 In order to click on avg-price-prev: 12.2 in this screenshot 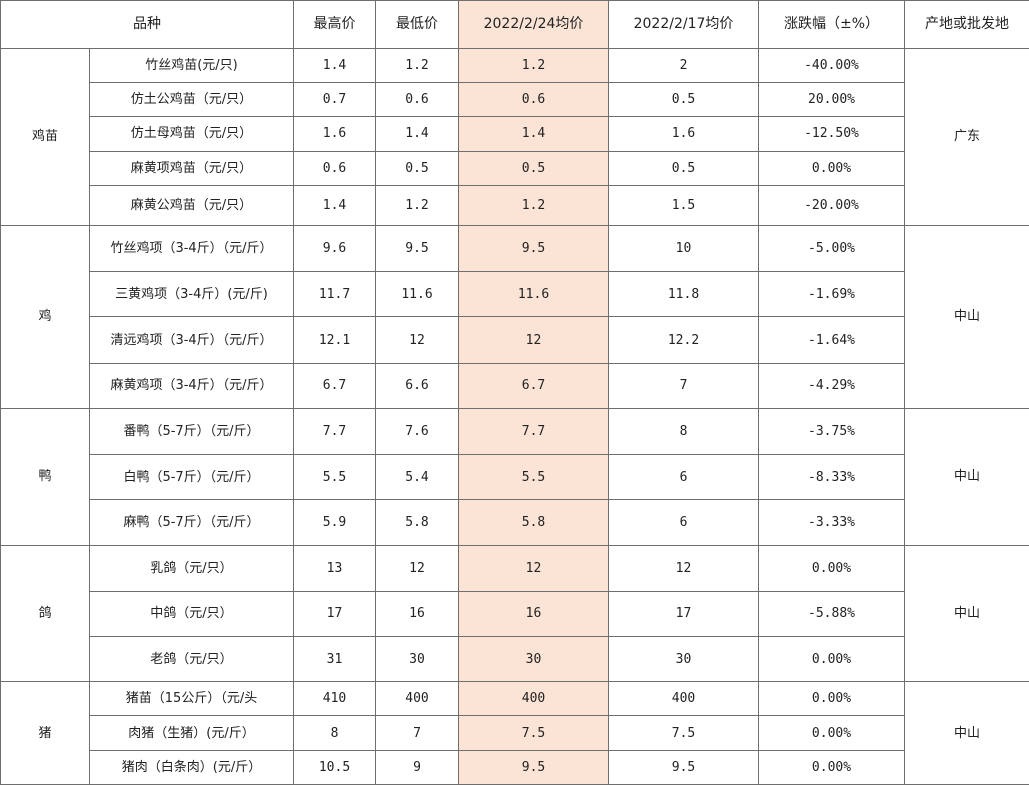, I will do `click(683, 340)`.